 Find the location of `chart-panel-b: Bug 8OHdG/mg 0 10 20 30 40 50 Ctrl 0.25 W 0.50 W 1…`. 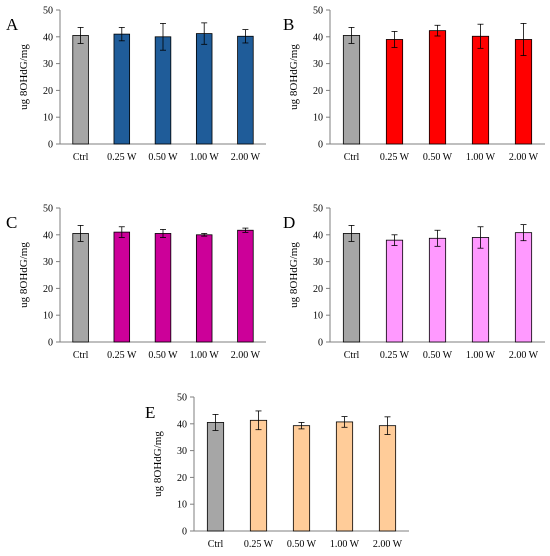

chart-panel-b: Bug 8OHdG/mg 0 10 20 30 40 50 Ctrl 0.25 W 0.50 W 1… is located at coordinates (414, 84).